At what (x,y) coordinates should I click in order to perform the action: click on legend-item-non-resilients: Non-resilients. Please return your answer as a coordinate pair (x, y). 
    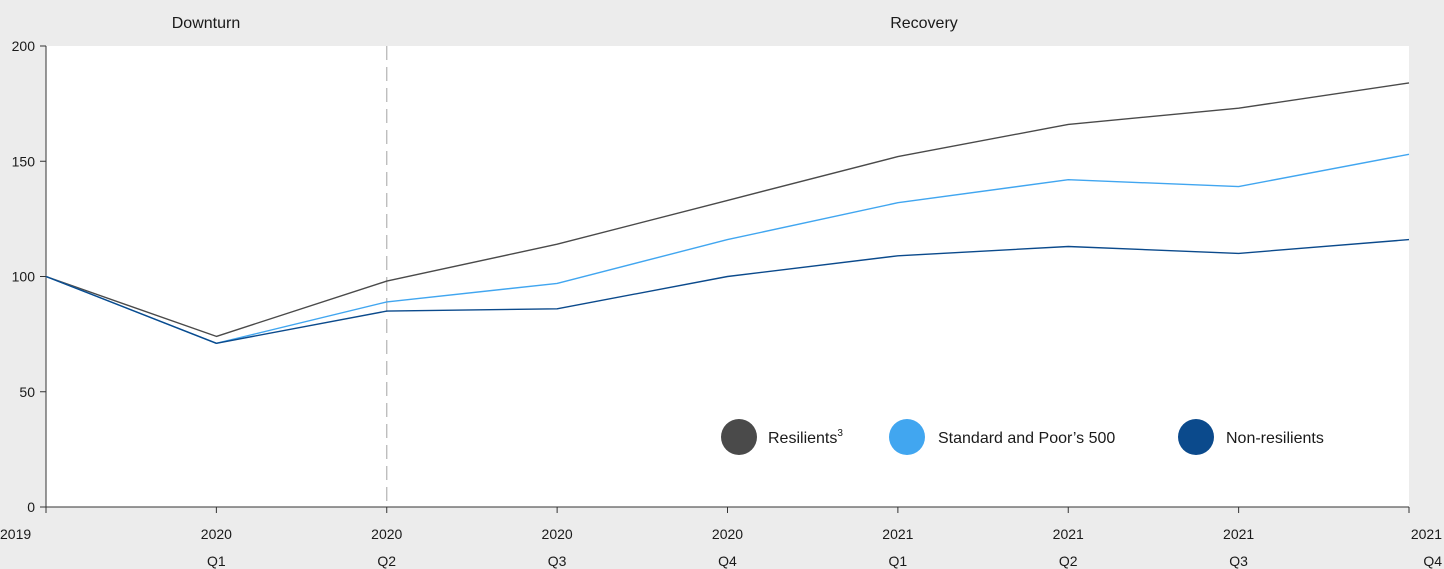
    Looking at the image, I should click on (1251, 437).